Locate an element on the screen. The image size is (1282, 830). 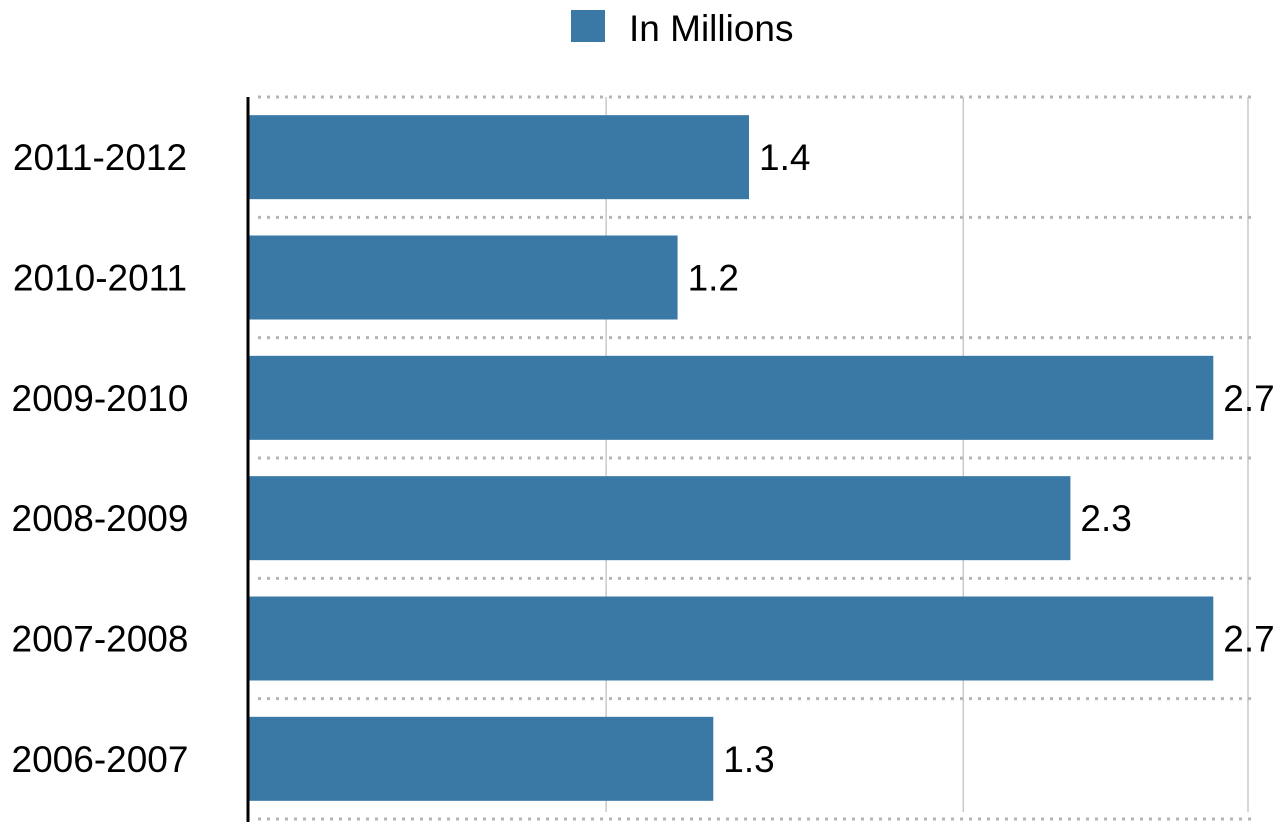
category-label: 2007-2008 is located at coordinates (100, 639).